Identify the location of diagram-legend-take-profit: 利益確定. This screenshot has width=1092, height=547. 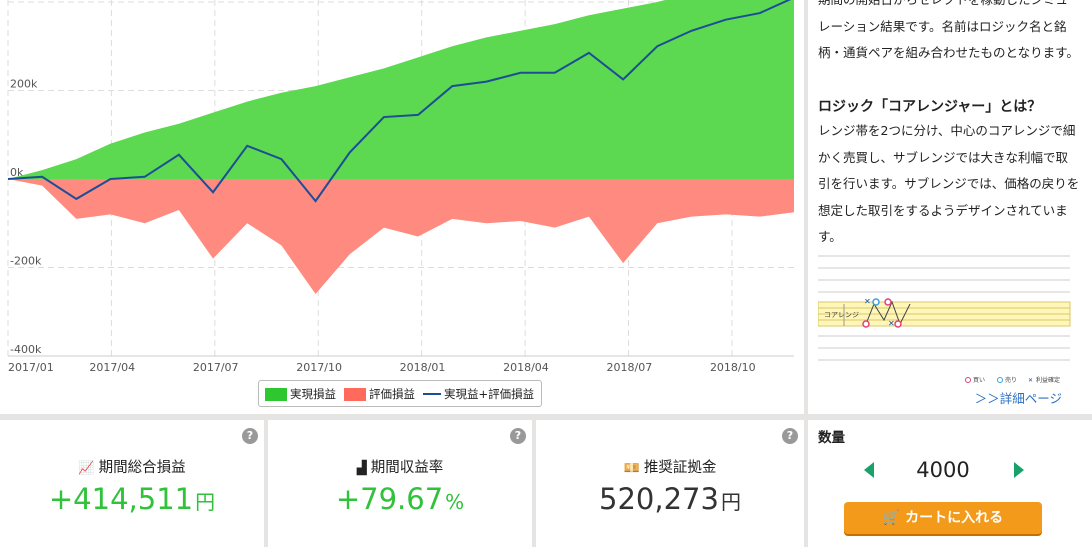
(1048, 380).